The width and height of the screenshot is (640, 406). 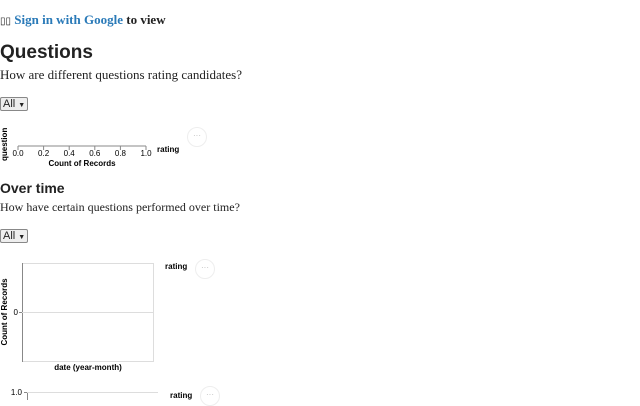 What do you see at coordinates (17, 392) in the screenshot?
I see `y-tick-label: 1.0` at bounding box center [17, 392].